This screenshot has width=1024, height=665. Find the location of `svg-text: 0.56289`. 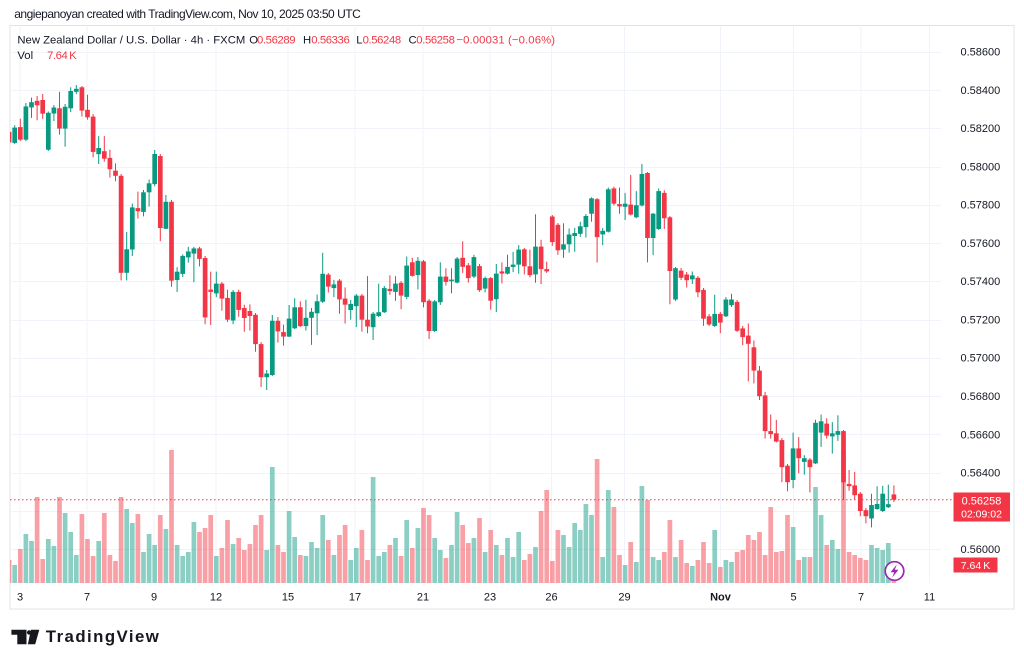

svg-text: 0.56289 is located at coordinates (276, 41).